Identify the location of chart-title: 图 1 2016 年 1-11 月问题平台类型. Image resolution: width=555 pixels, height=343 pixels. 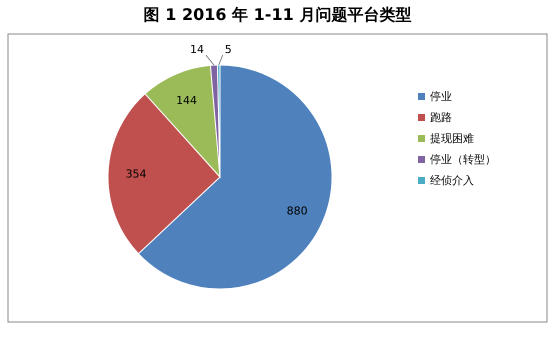
(278, 14).